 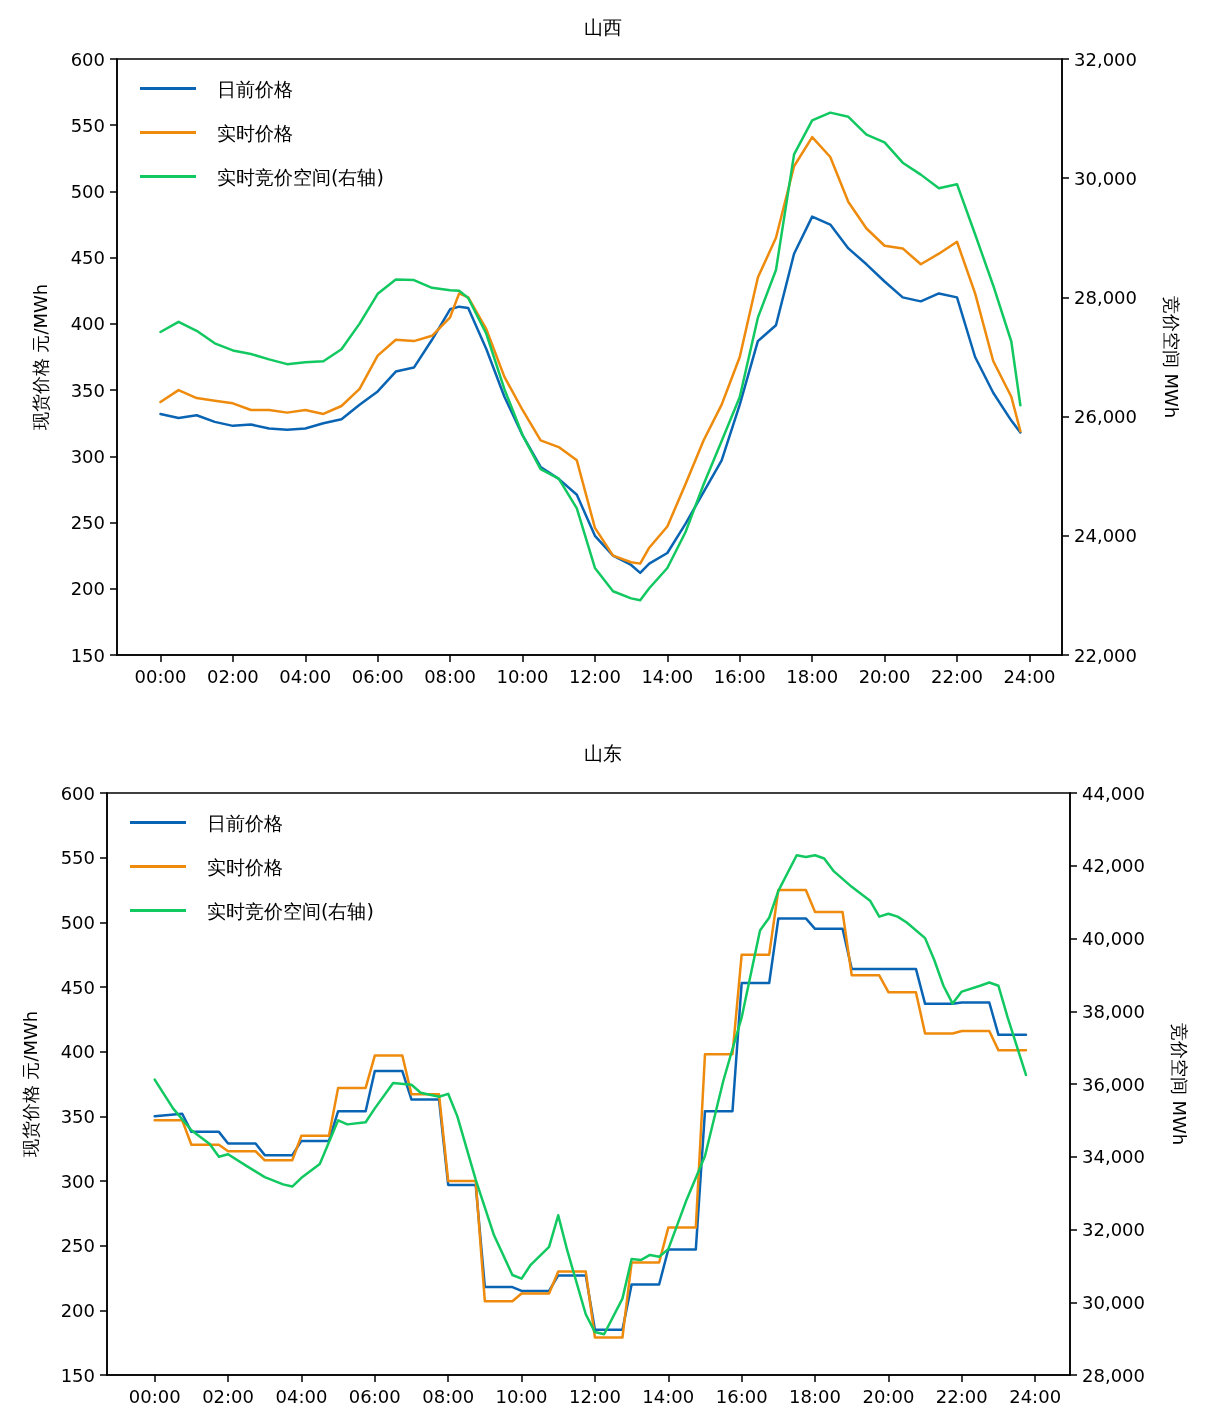 I want to click on y2-tick-label: 26,000, so click(x=1105, y=417).